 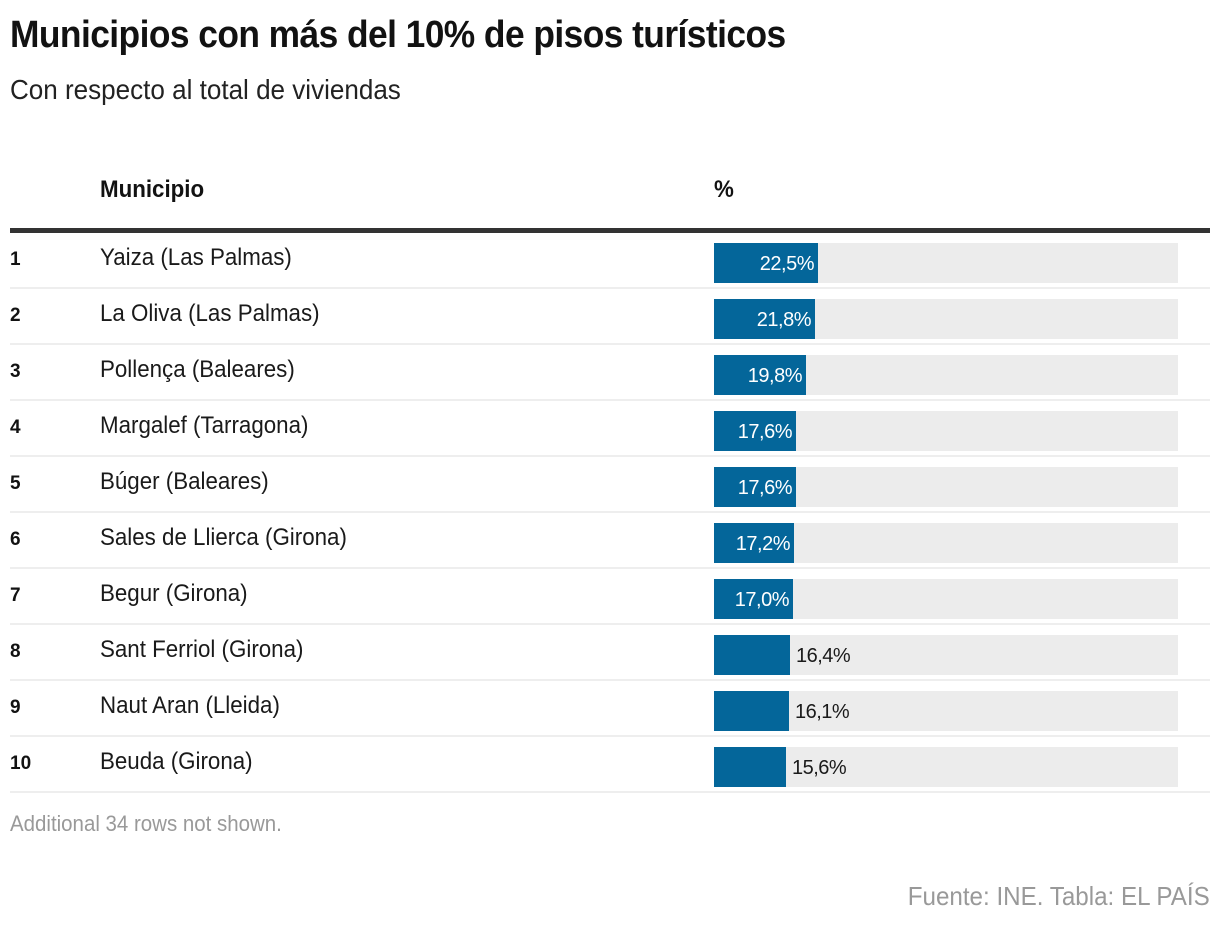 I want to click on row-rank: 1, so click(x=15, y=259).